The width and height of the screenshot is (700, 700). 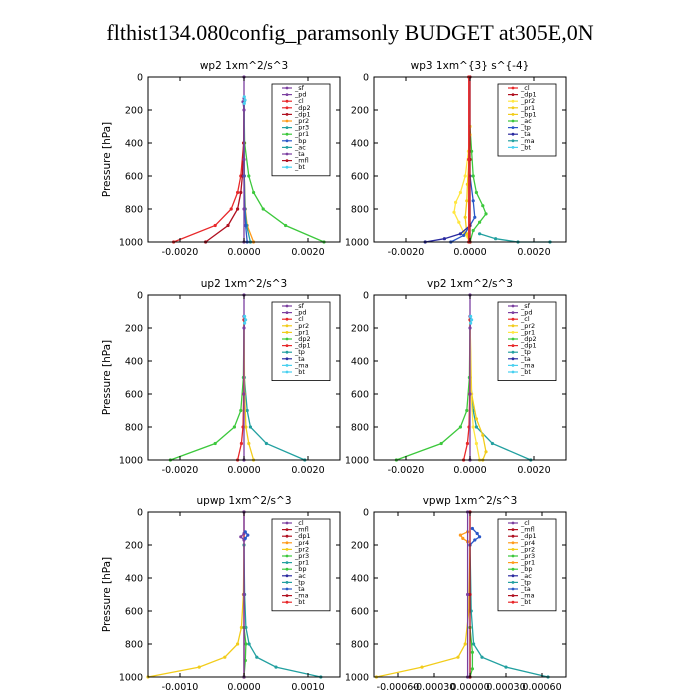 I want to click on legend-label: _pr1, so click(x=301, y=563).